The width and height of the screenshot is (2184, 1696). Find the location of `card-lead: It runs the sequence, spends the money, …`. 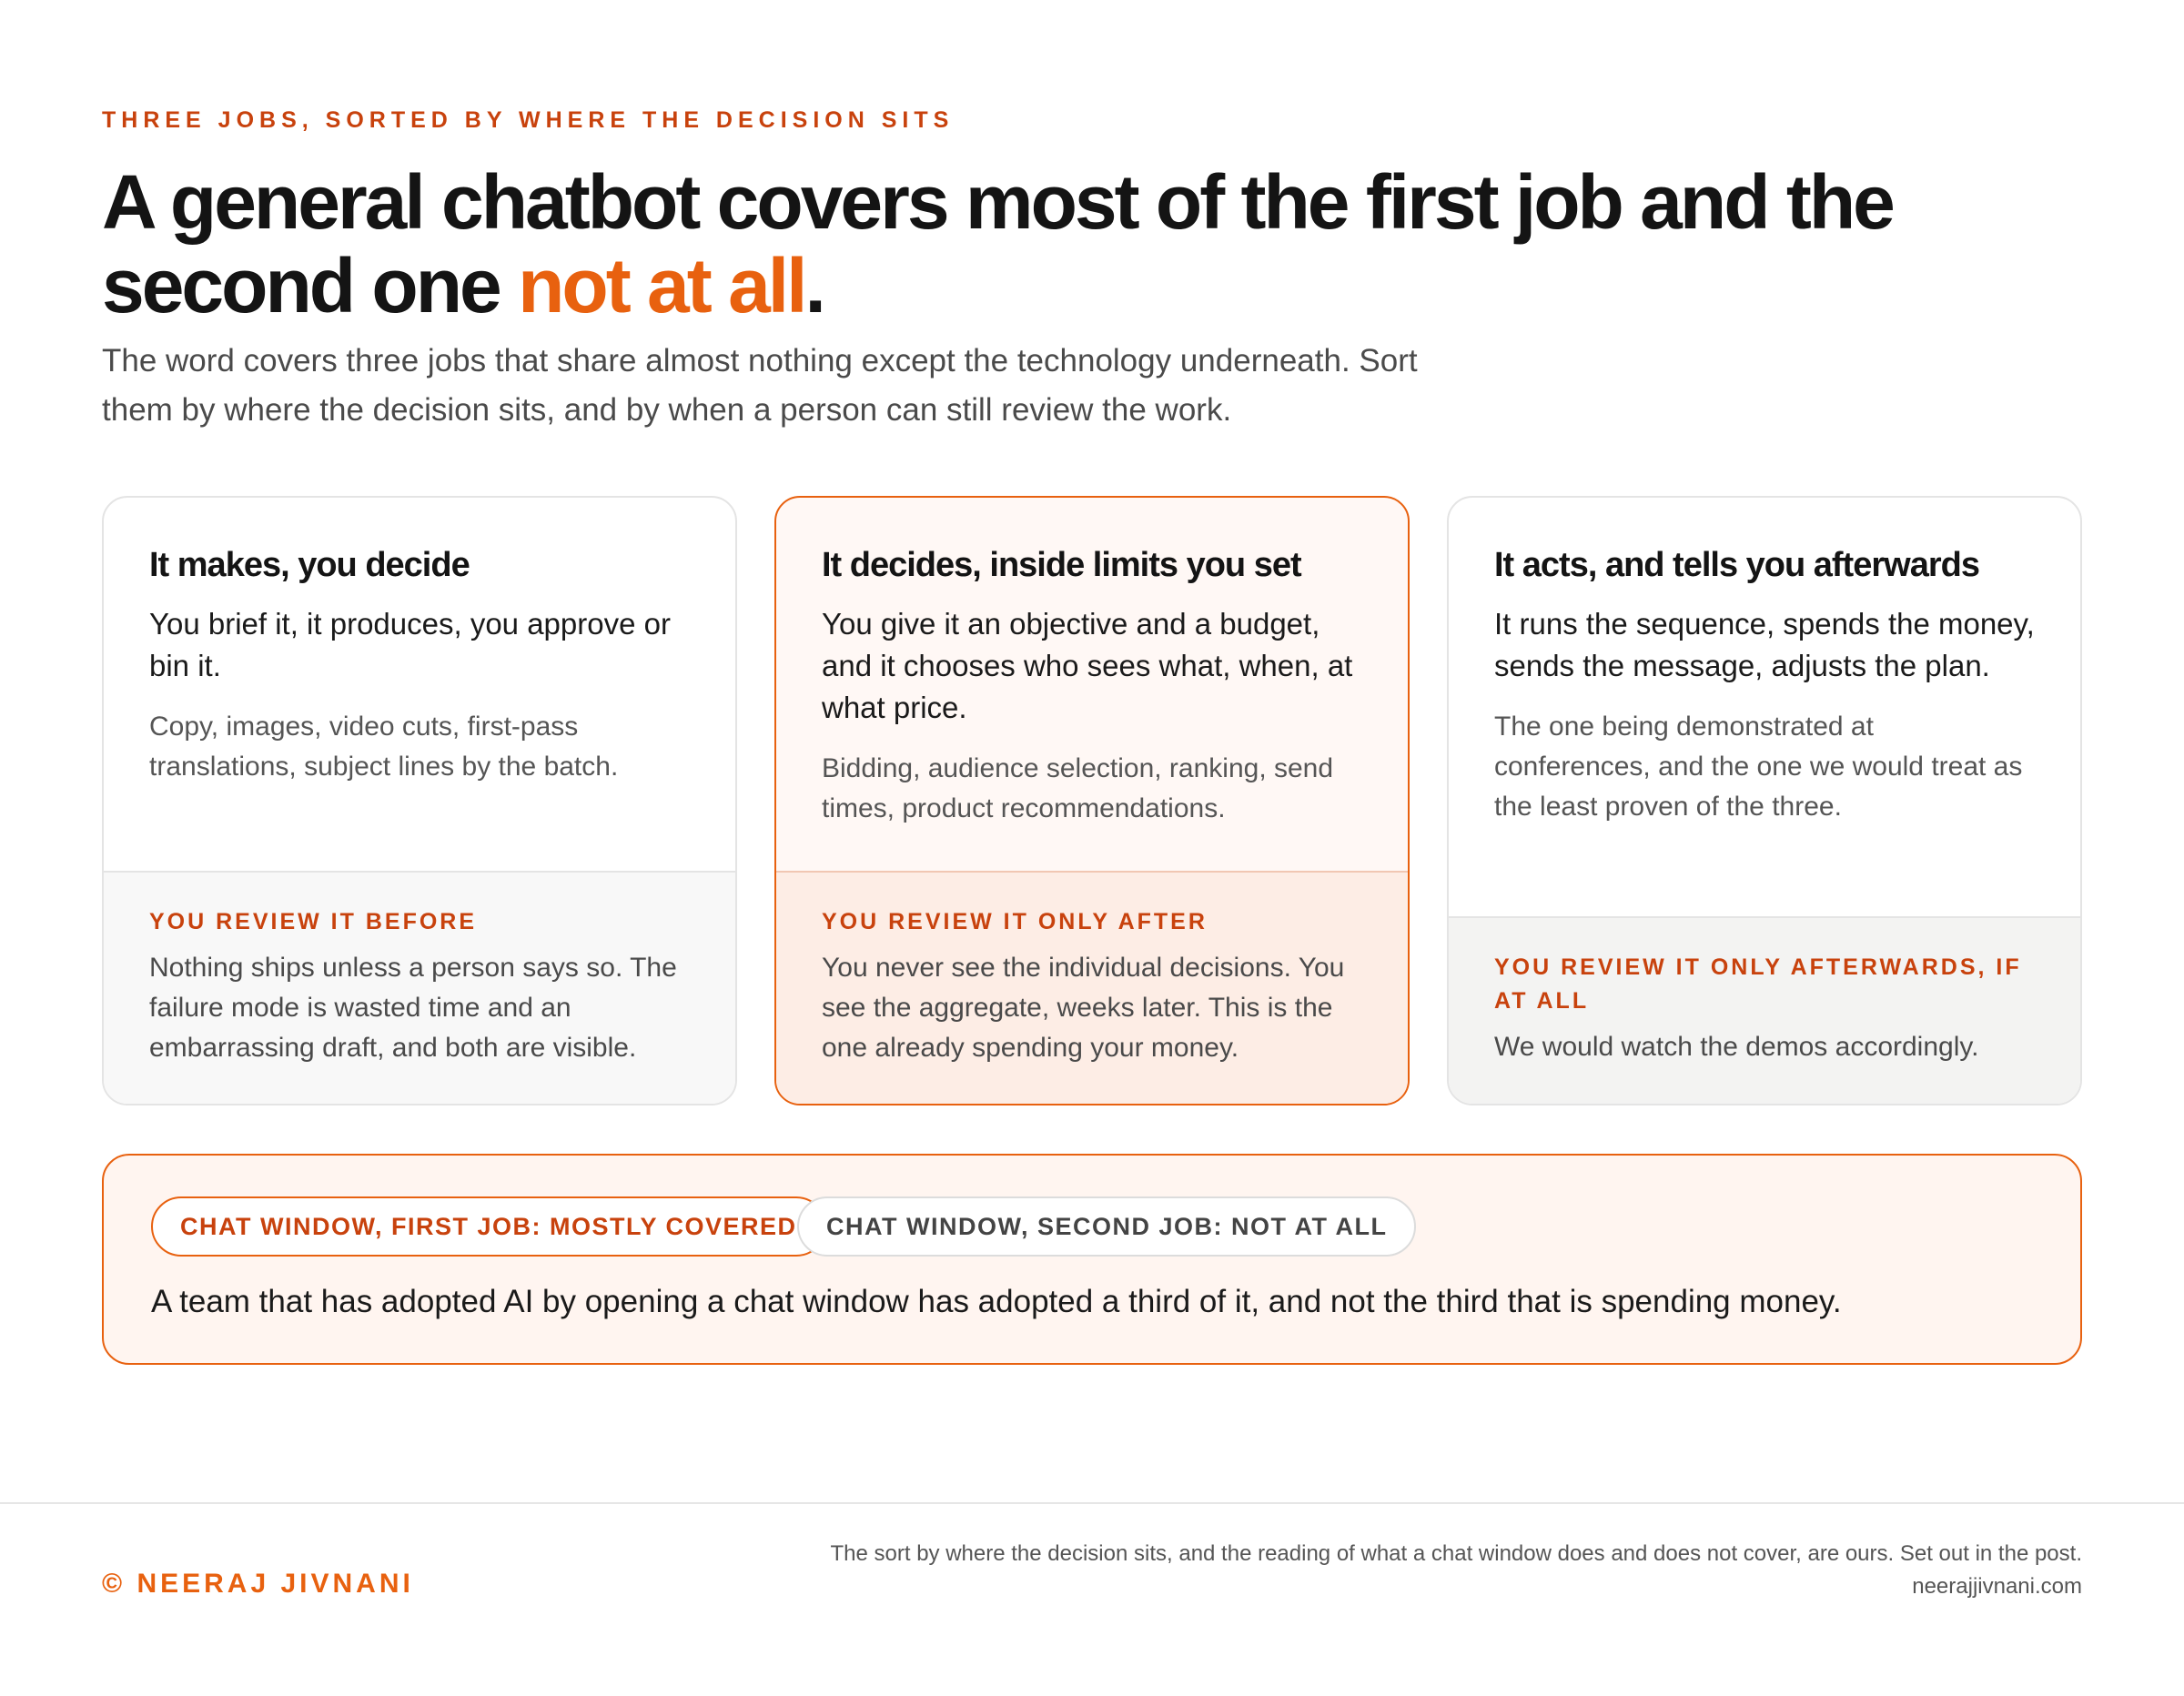

card-lead: It runs the sequence, spends the money, … is located at coordinates (1765, 644).